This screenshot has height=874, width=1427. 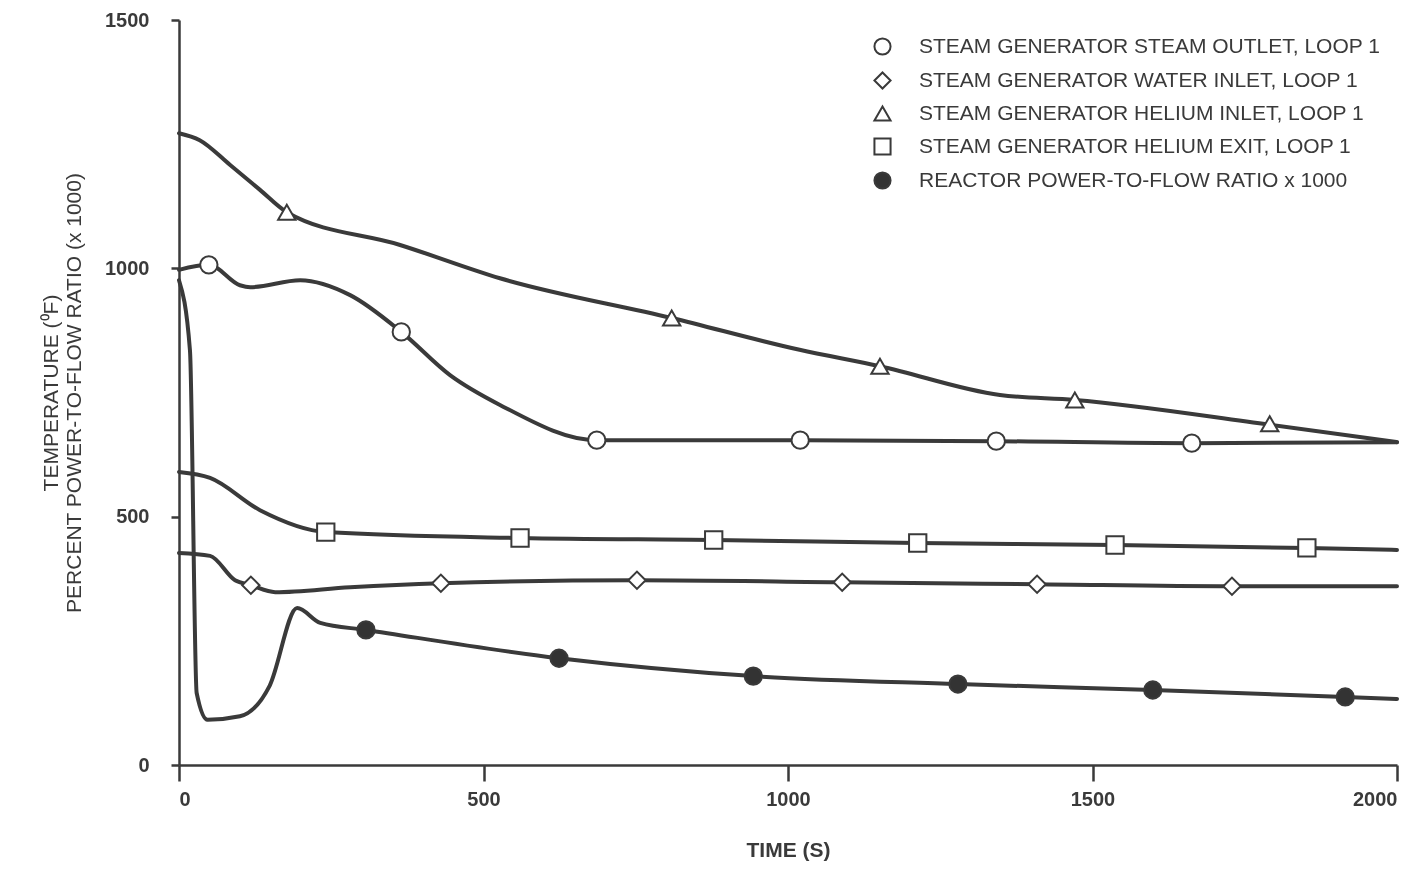 I want to click on legend-label: STEAM GENERATOR HELIUM INLET, LOOP 1, so click(x=1141, y=112).